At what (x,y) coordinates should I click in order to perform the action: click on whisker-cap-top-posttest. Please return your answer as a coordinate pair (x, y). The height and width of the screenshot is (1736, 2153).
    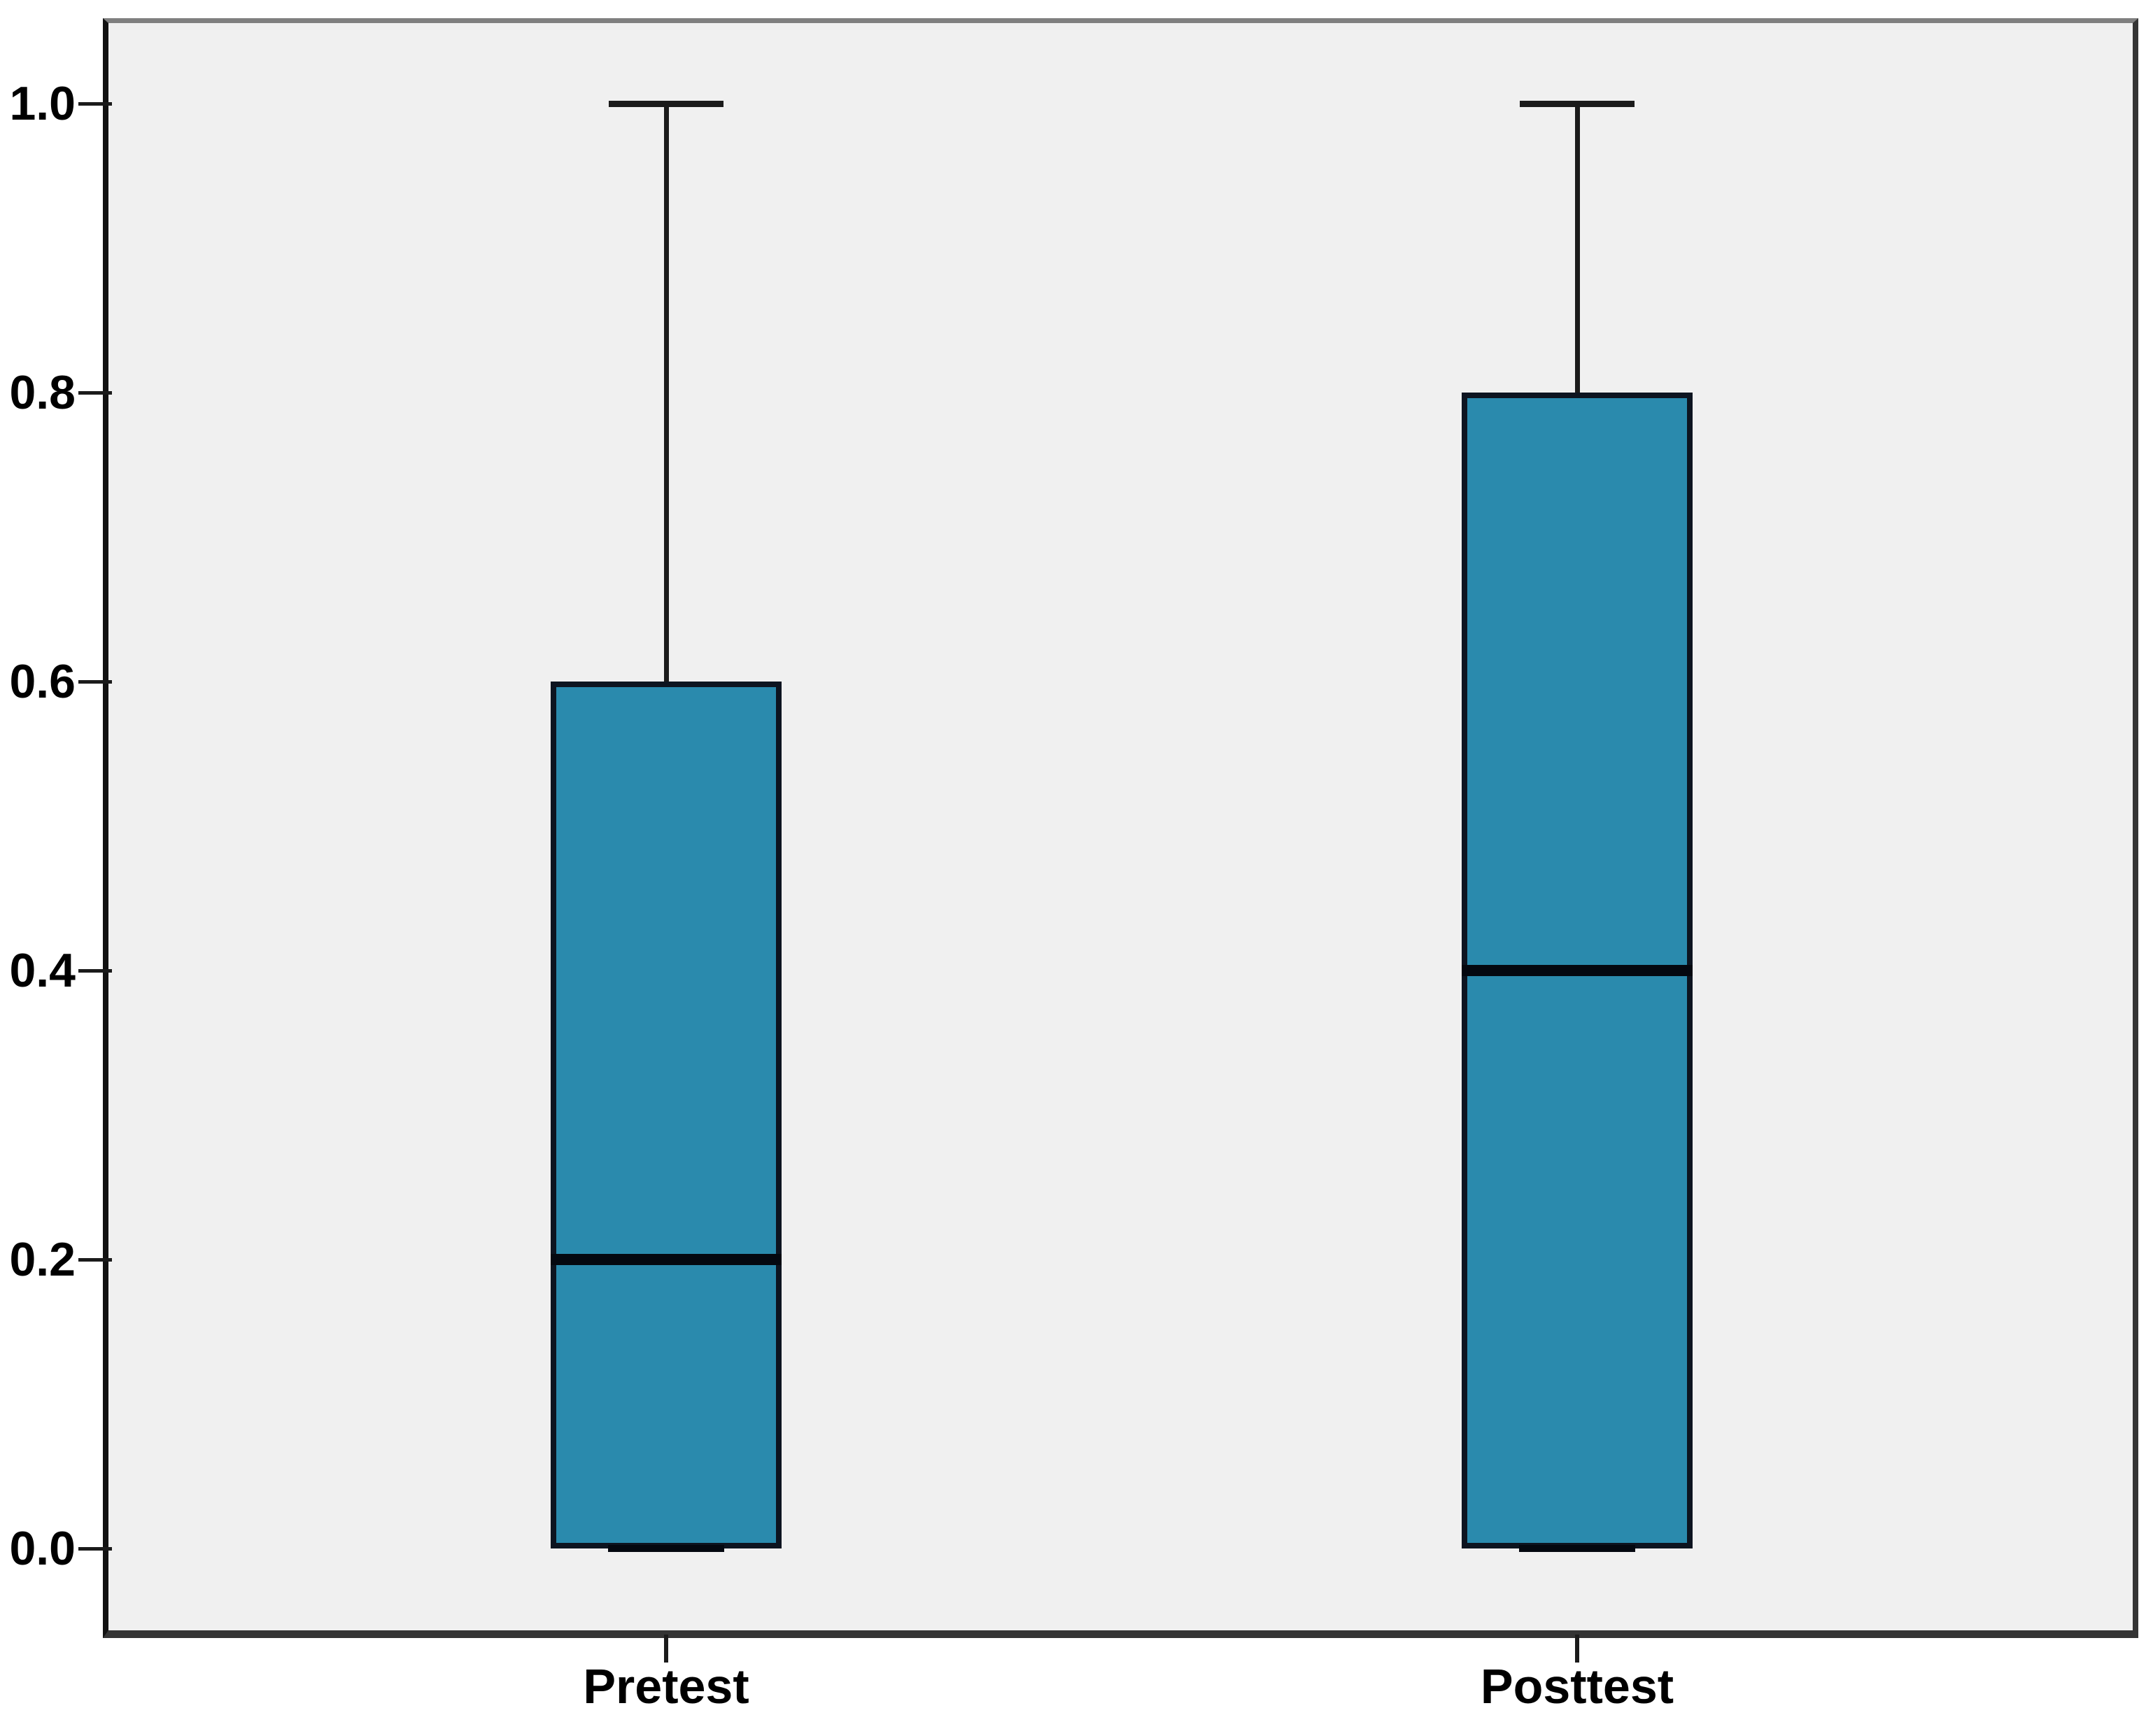
    Looking at the image, I should click on (1578, 104).